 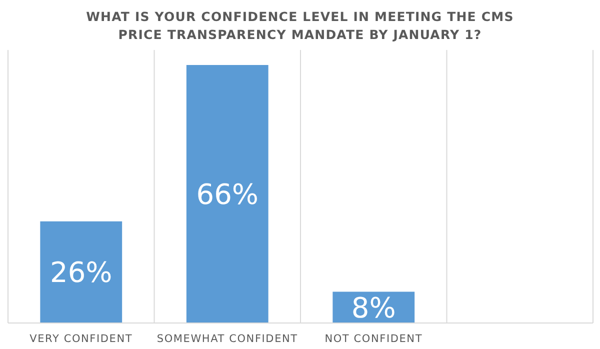 What do you see at coordinates (227, 194) in the screenshot?
I see `data-label: 66%` at bounding box center [227, 194].